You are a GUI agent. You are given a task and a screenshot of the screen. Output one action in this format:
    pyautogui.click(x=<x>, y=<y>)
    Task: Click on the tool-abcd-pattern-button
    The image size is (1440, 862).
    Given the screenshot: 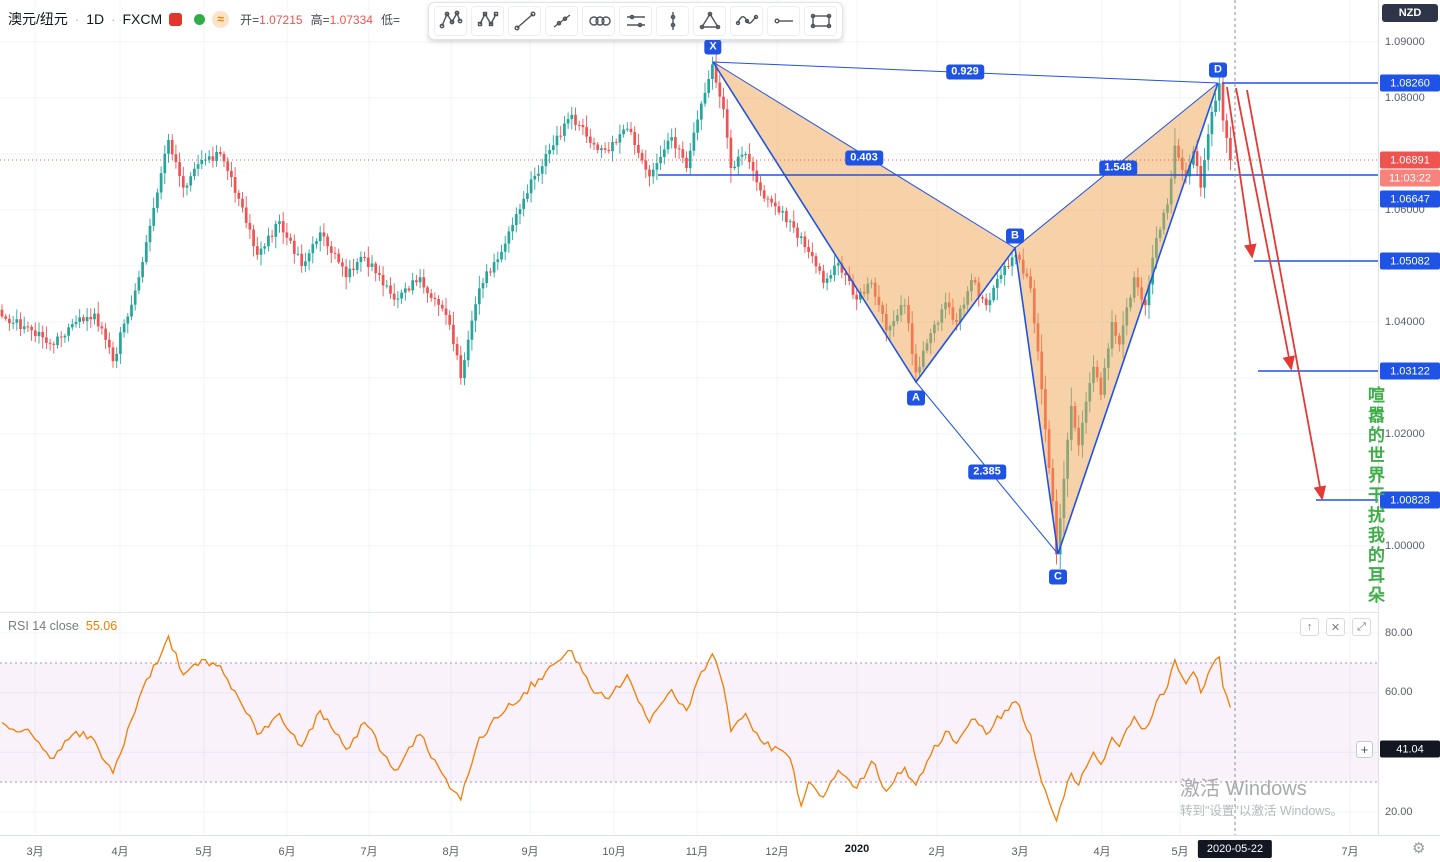 What is the action you would take?
    pyautogui.click(x=487, y=21)
    